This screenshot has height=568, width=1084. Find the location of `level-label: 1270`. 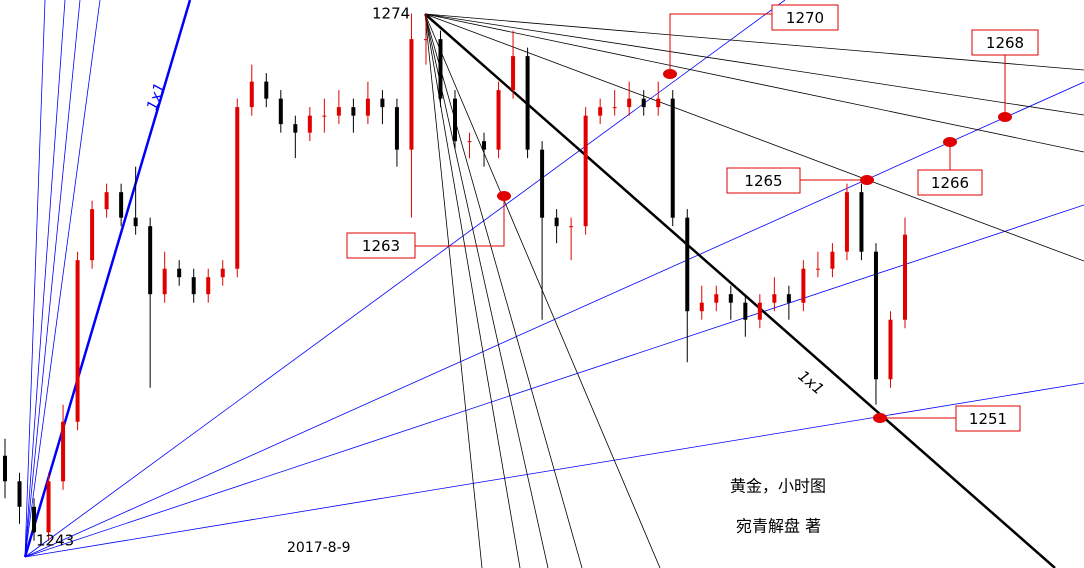

level-label: 1270 is located at coordinates (805, 18).